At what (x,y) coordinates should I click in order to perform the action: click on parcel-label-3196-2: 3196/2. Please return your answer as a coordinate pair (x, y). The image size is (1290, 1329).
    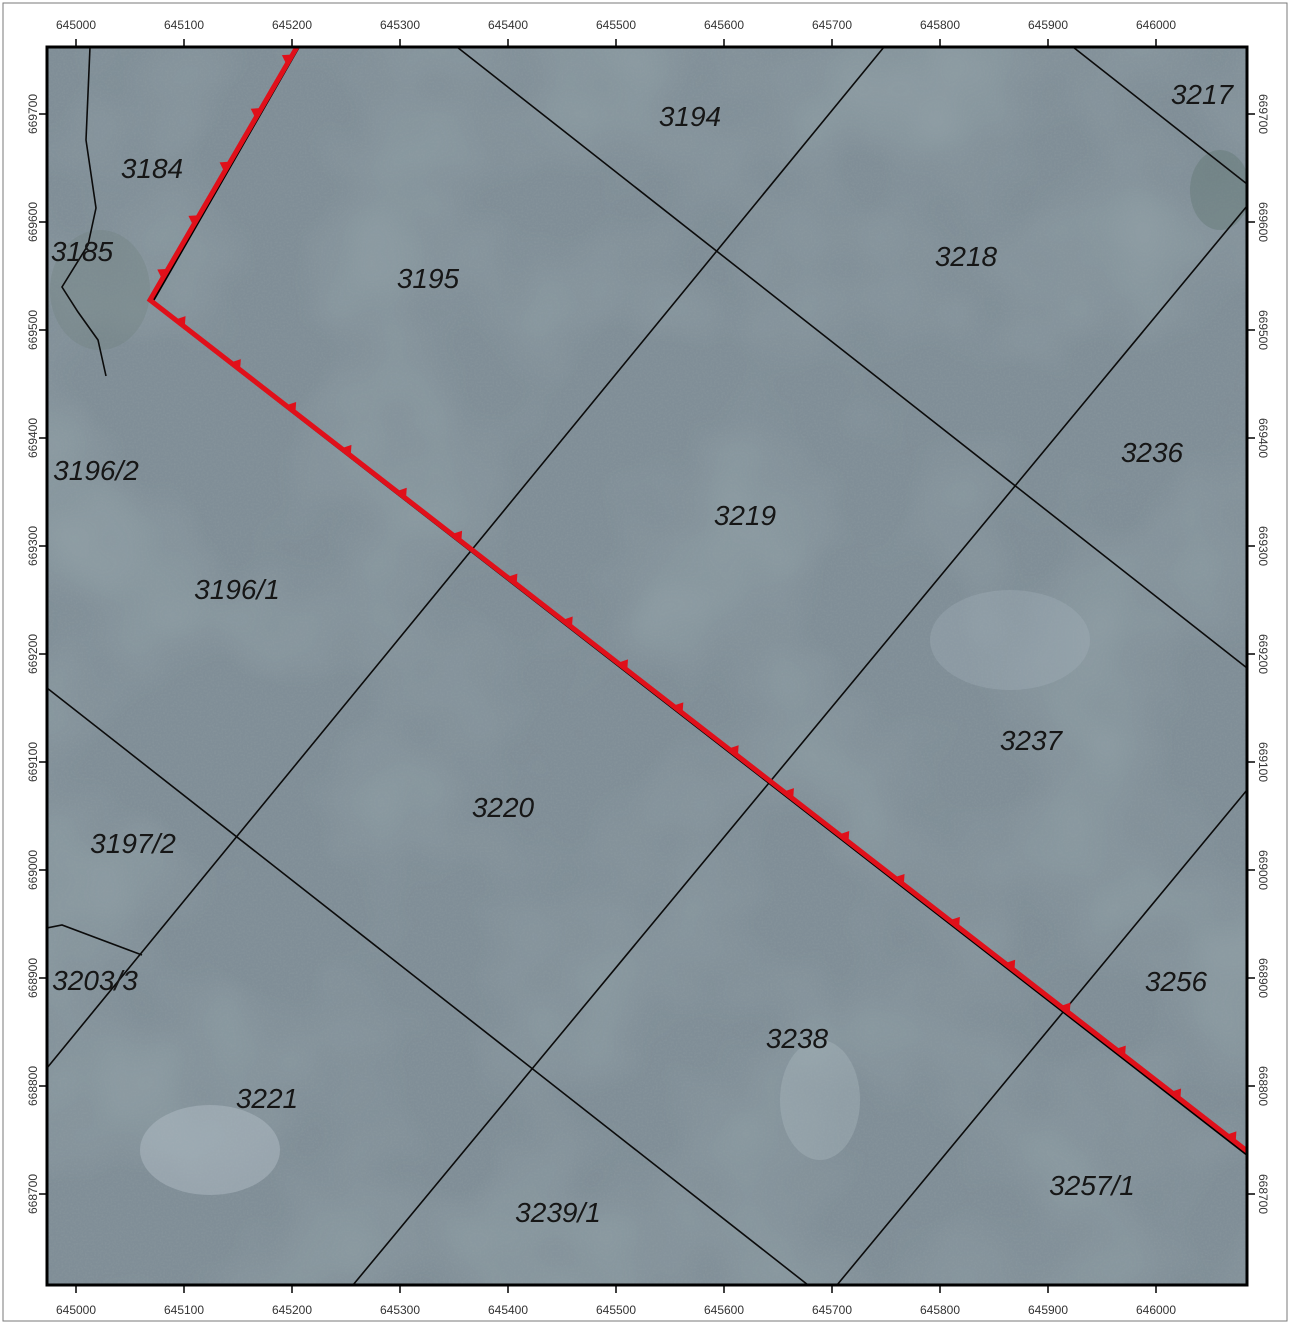
    Looking at the image, I should click on (96, 470).